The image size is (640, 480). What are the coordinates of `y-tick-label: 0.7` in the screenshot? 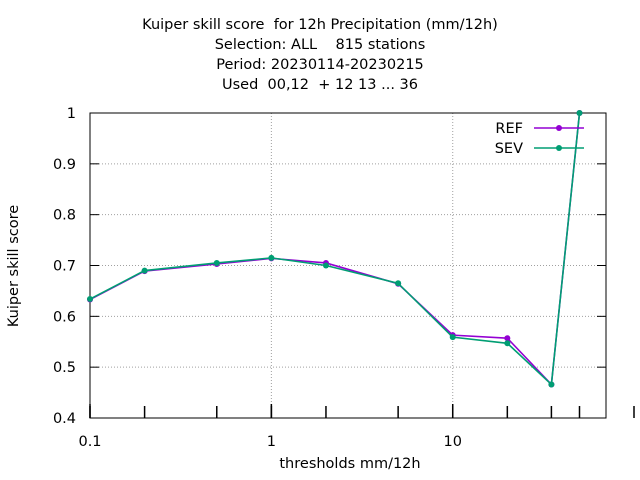 It's located at (64, 267).